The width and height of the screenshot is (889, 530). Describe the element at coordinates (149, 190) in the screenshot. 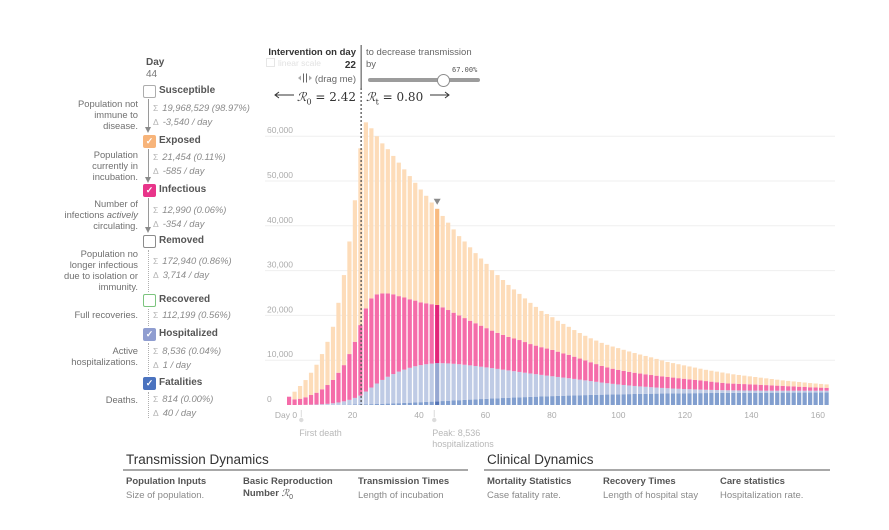

I see `infectious-checkbox: ✓` at that location.